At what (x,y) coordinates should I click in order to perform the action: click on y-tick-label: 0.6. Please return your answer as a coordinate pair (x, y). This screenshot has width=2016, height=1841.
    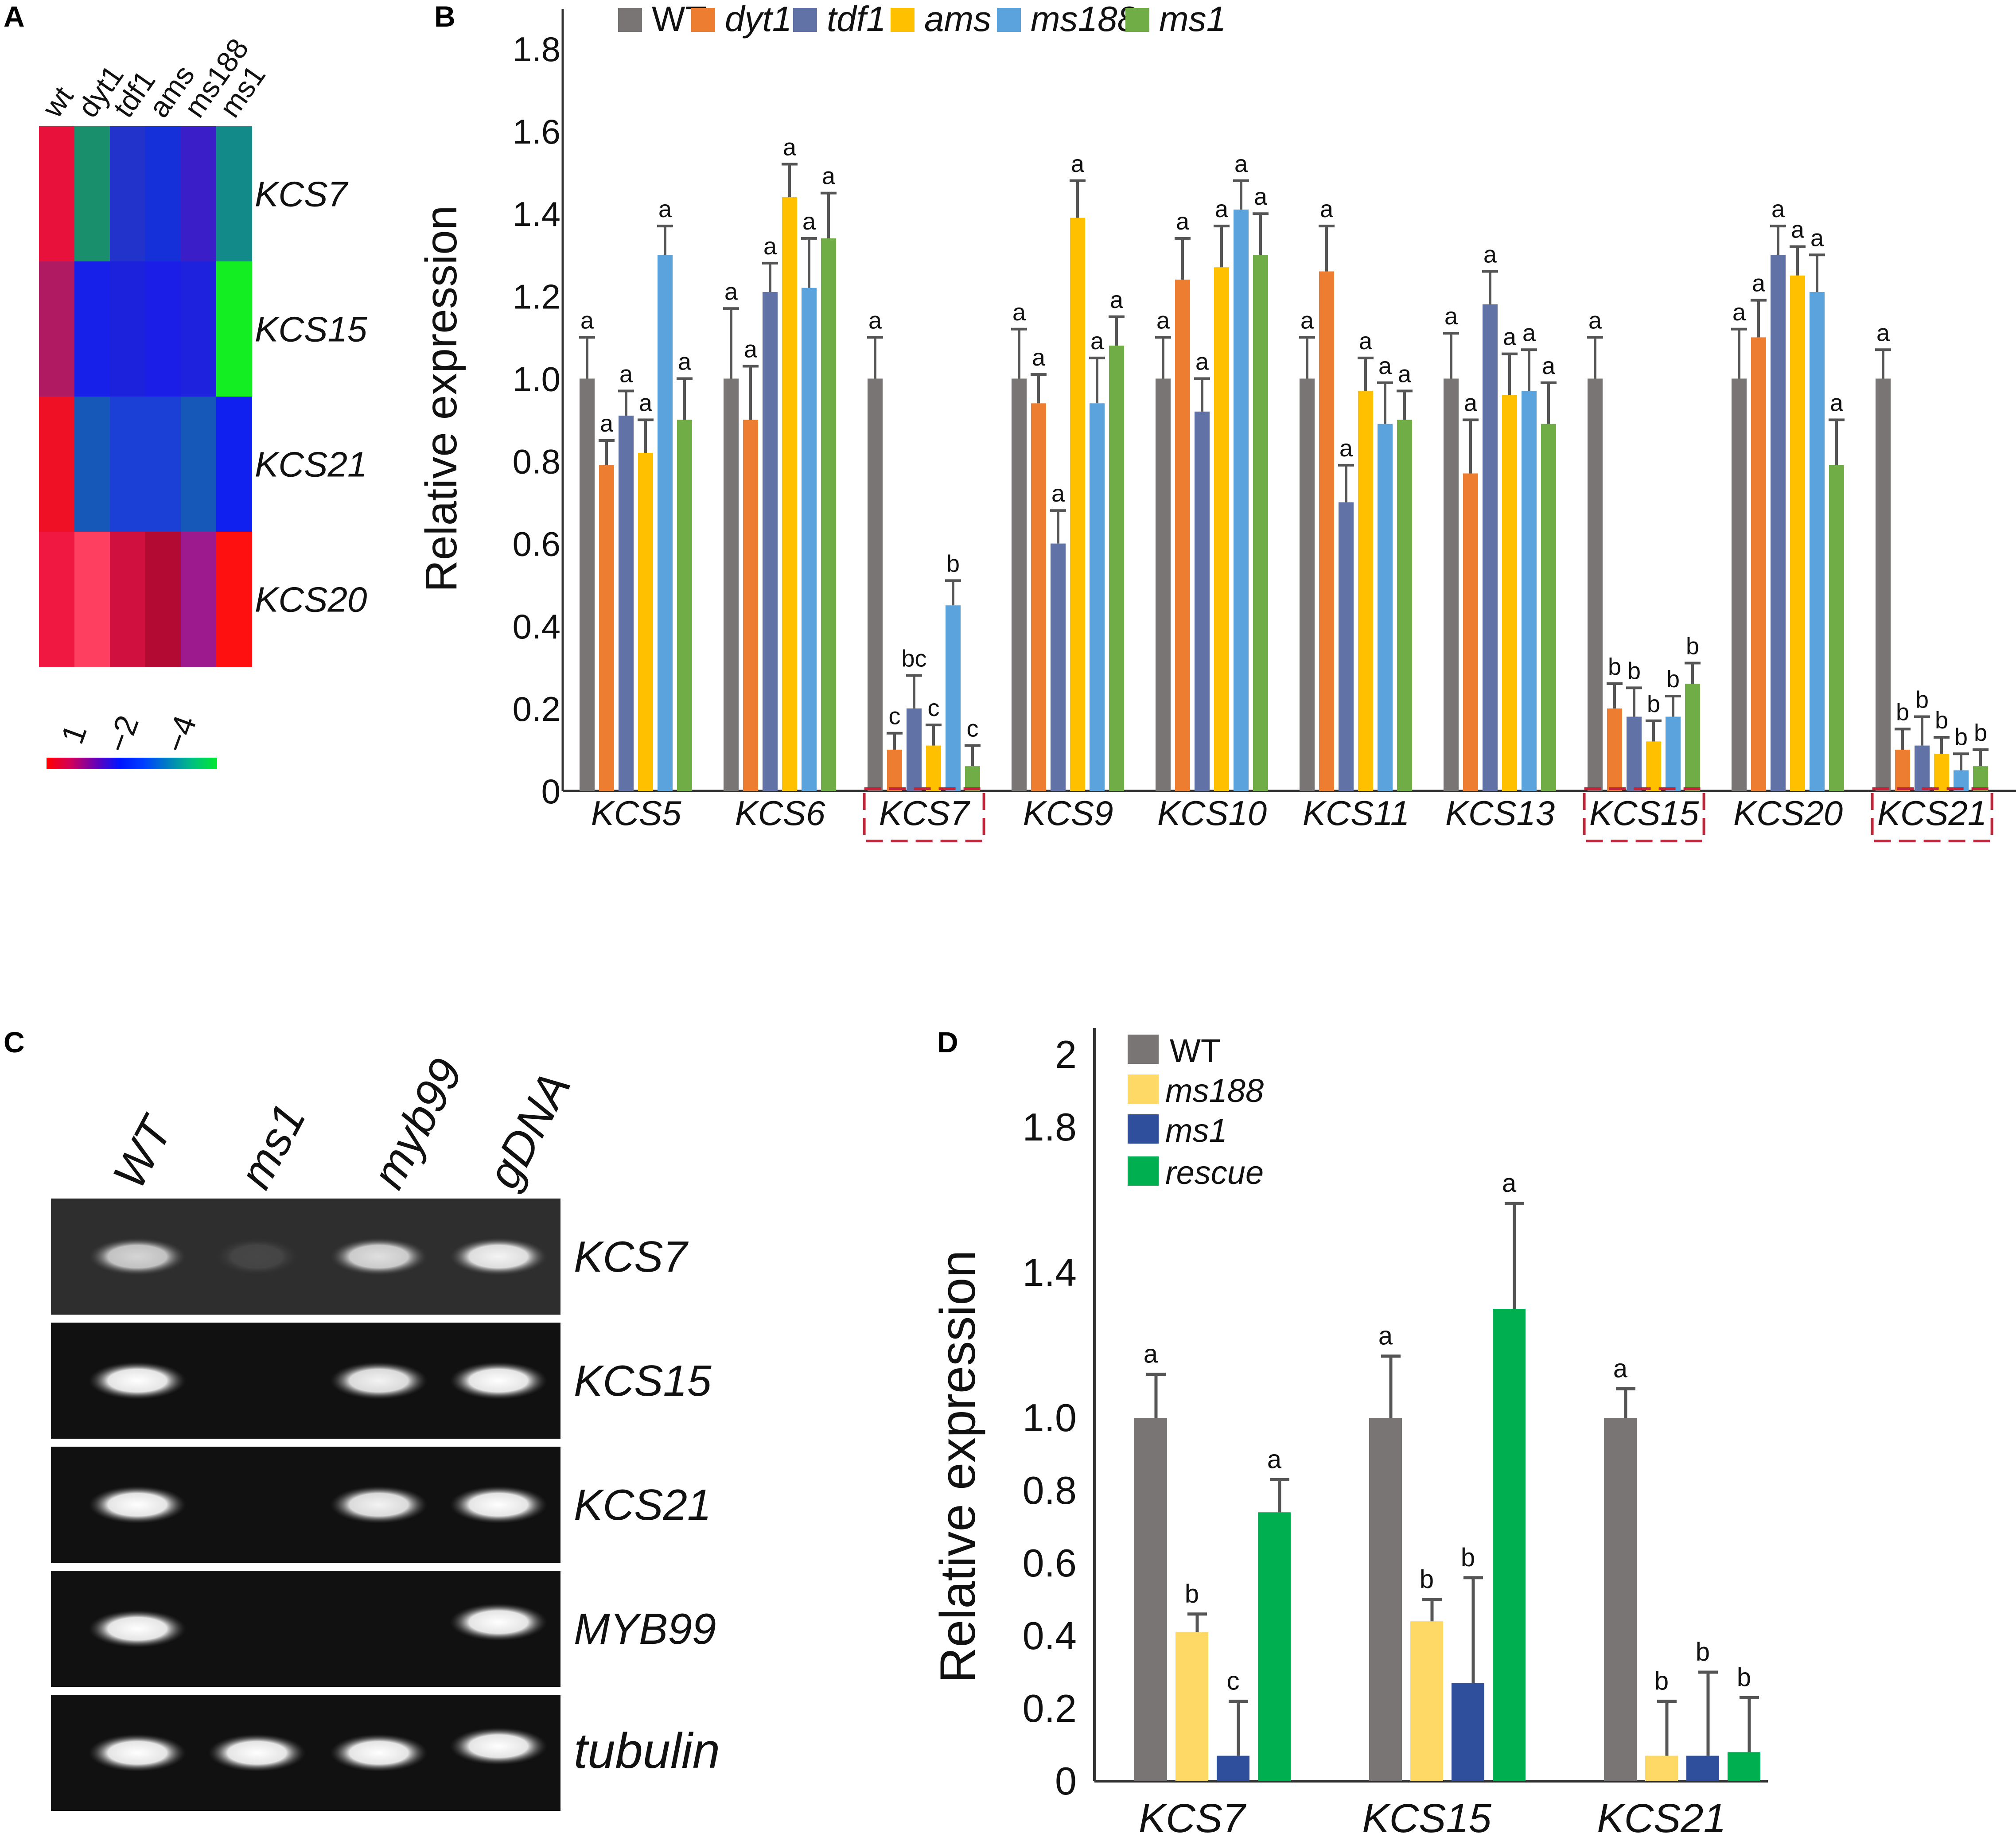
    Looking at the image, I should click on (1050, 1563).